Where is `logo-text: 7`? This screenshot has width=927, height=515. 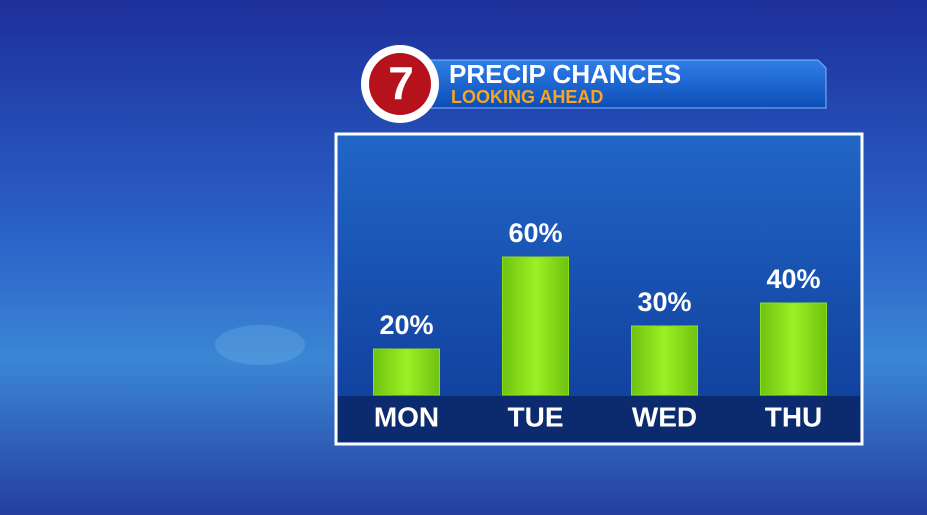 logo-text: 7 is located at coordinates (401, 83).